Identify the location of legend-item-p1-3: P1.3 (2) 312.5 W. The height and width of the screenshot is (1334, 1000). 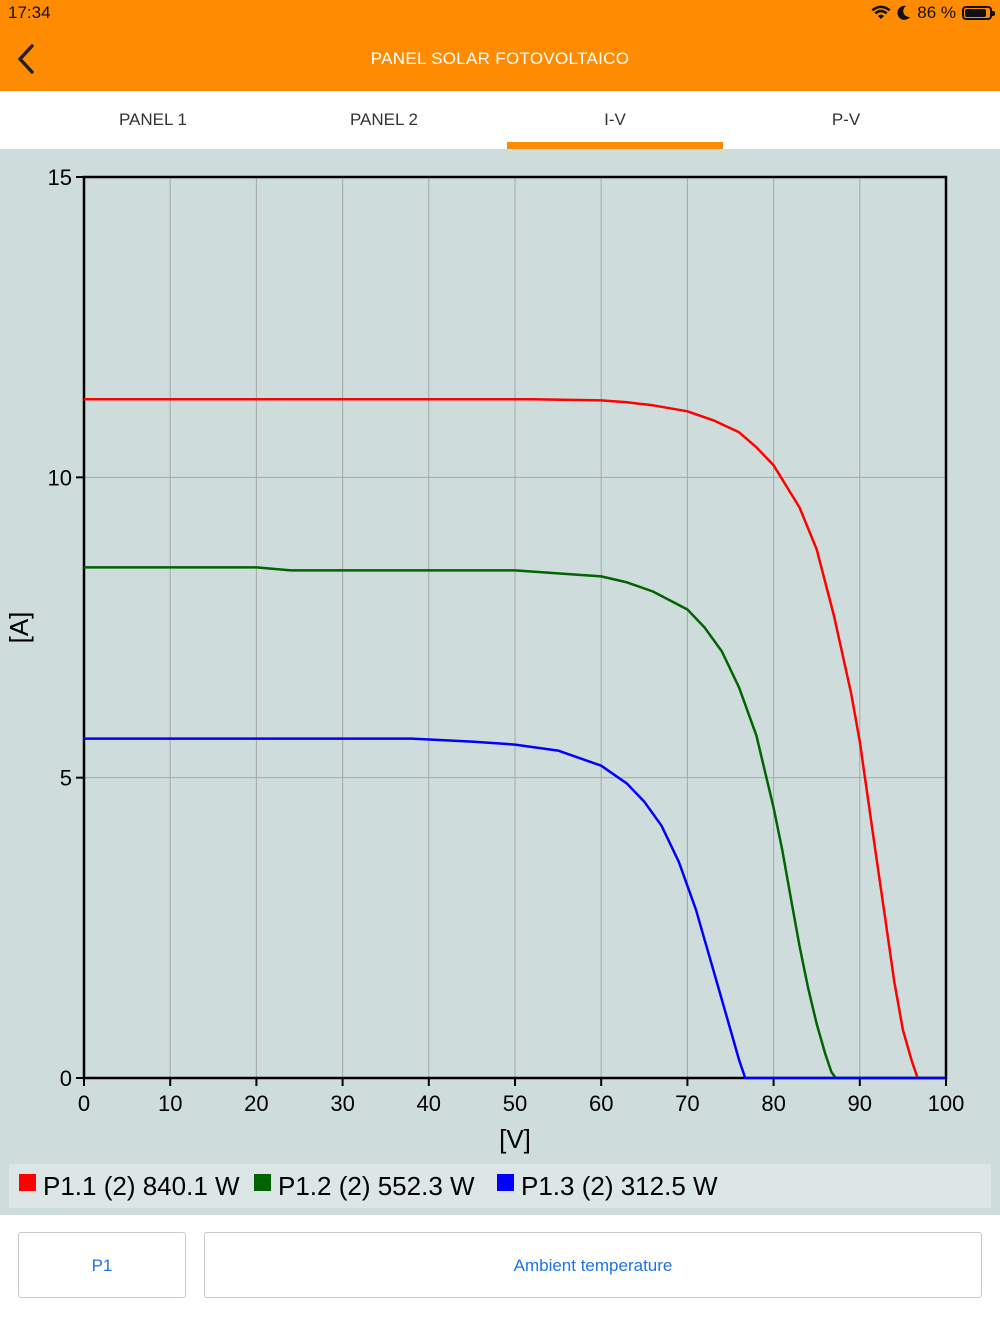
(607, 1186).